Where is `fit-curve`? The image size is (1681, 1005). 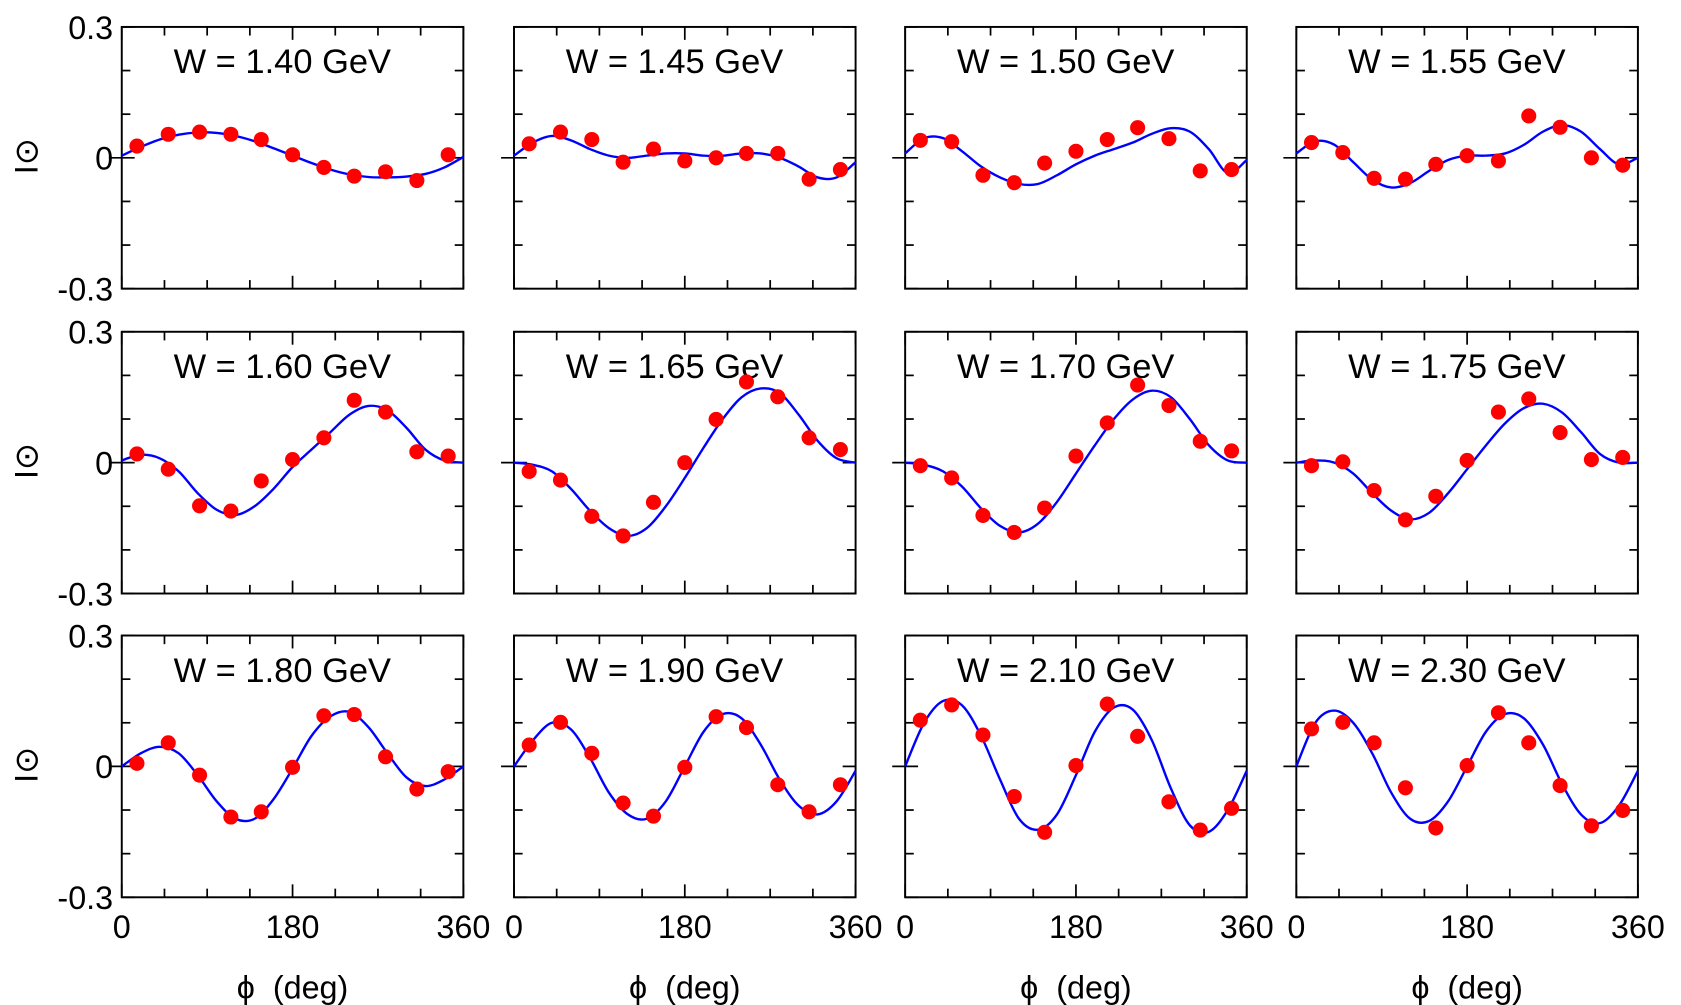 fit-curve is located at coordinates (684, 462).